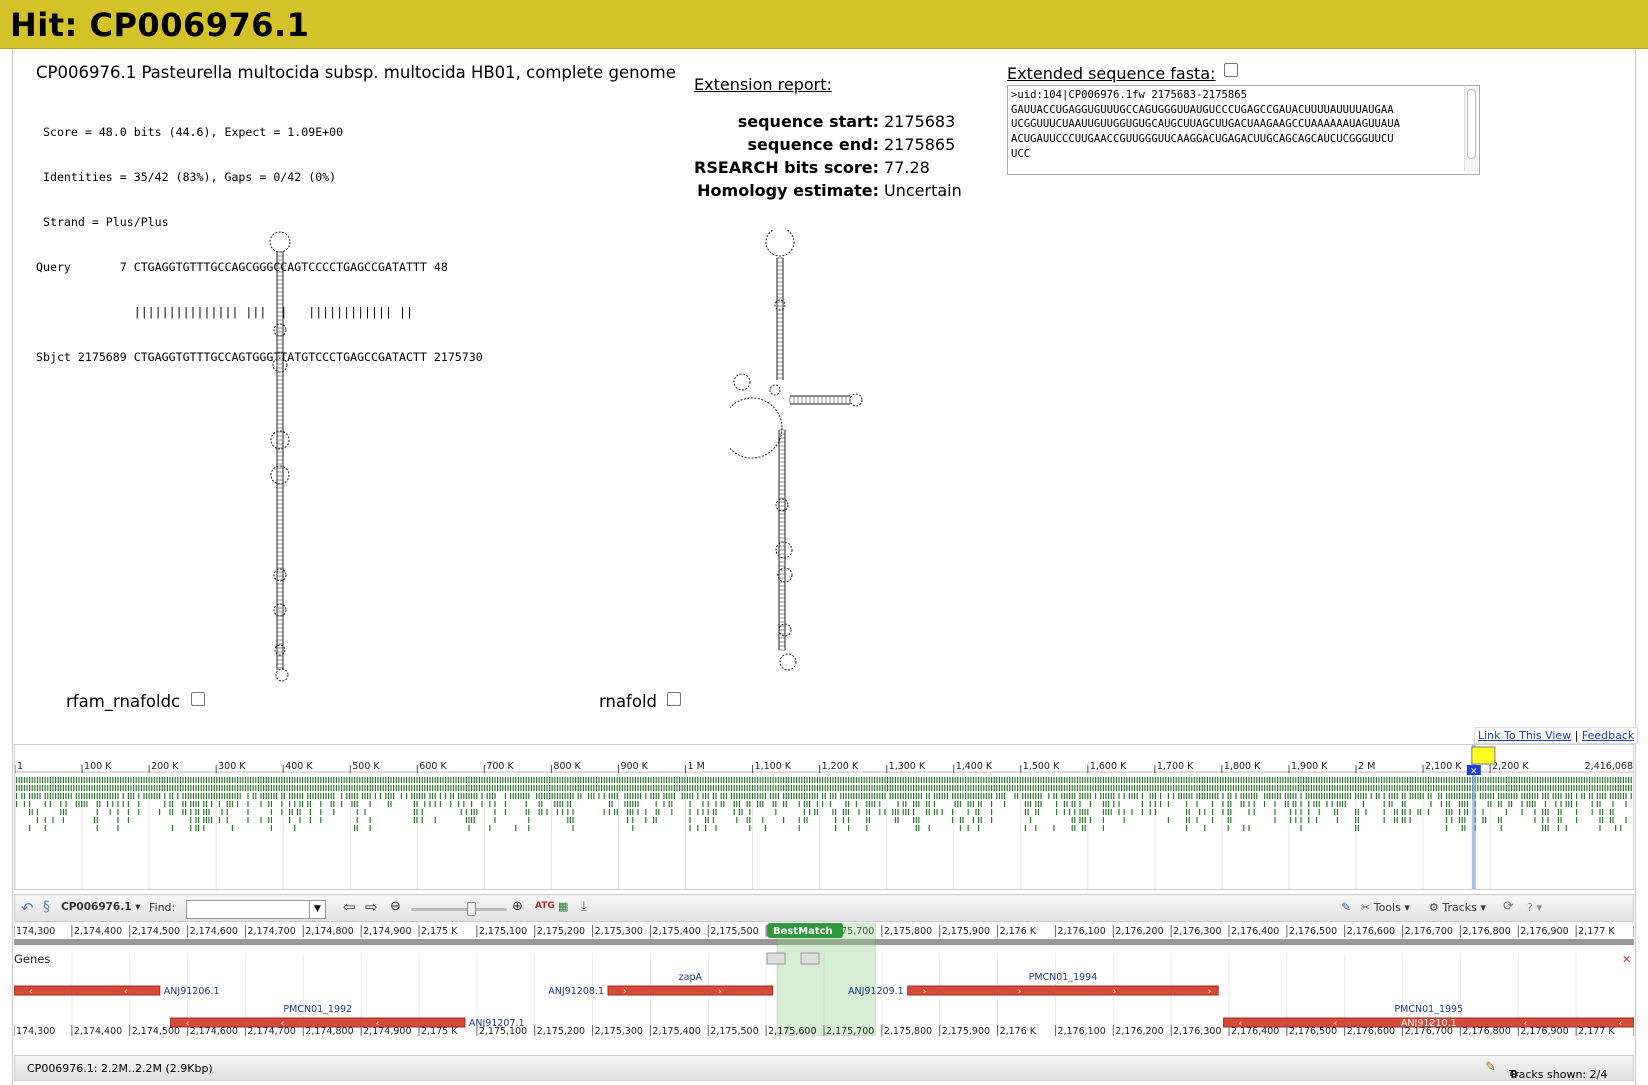  Describe the element at coordinates (101, 907) in the screenshot. I see `reference-selector: CP006976.1 ▾` at that location.